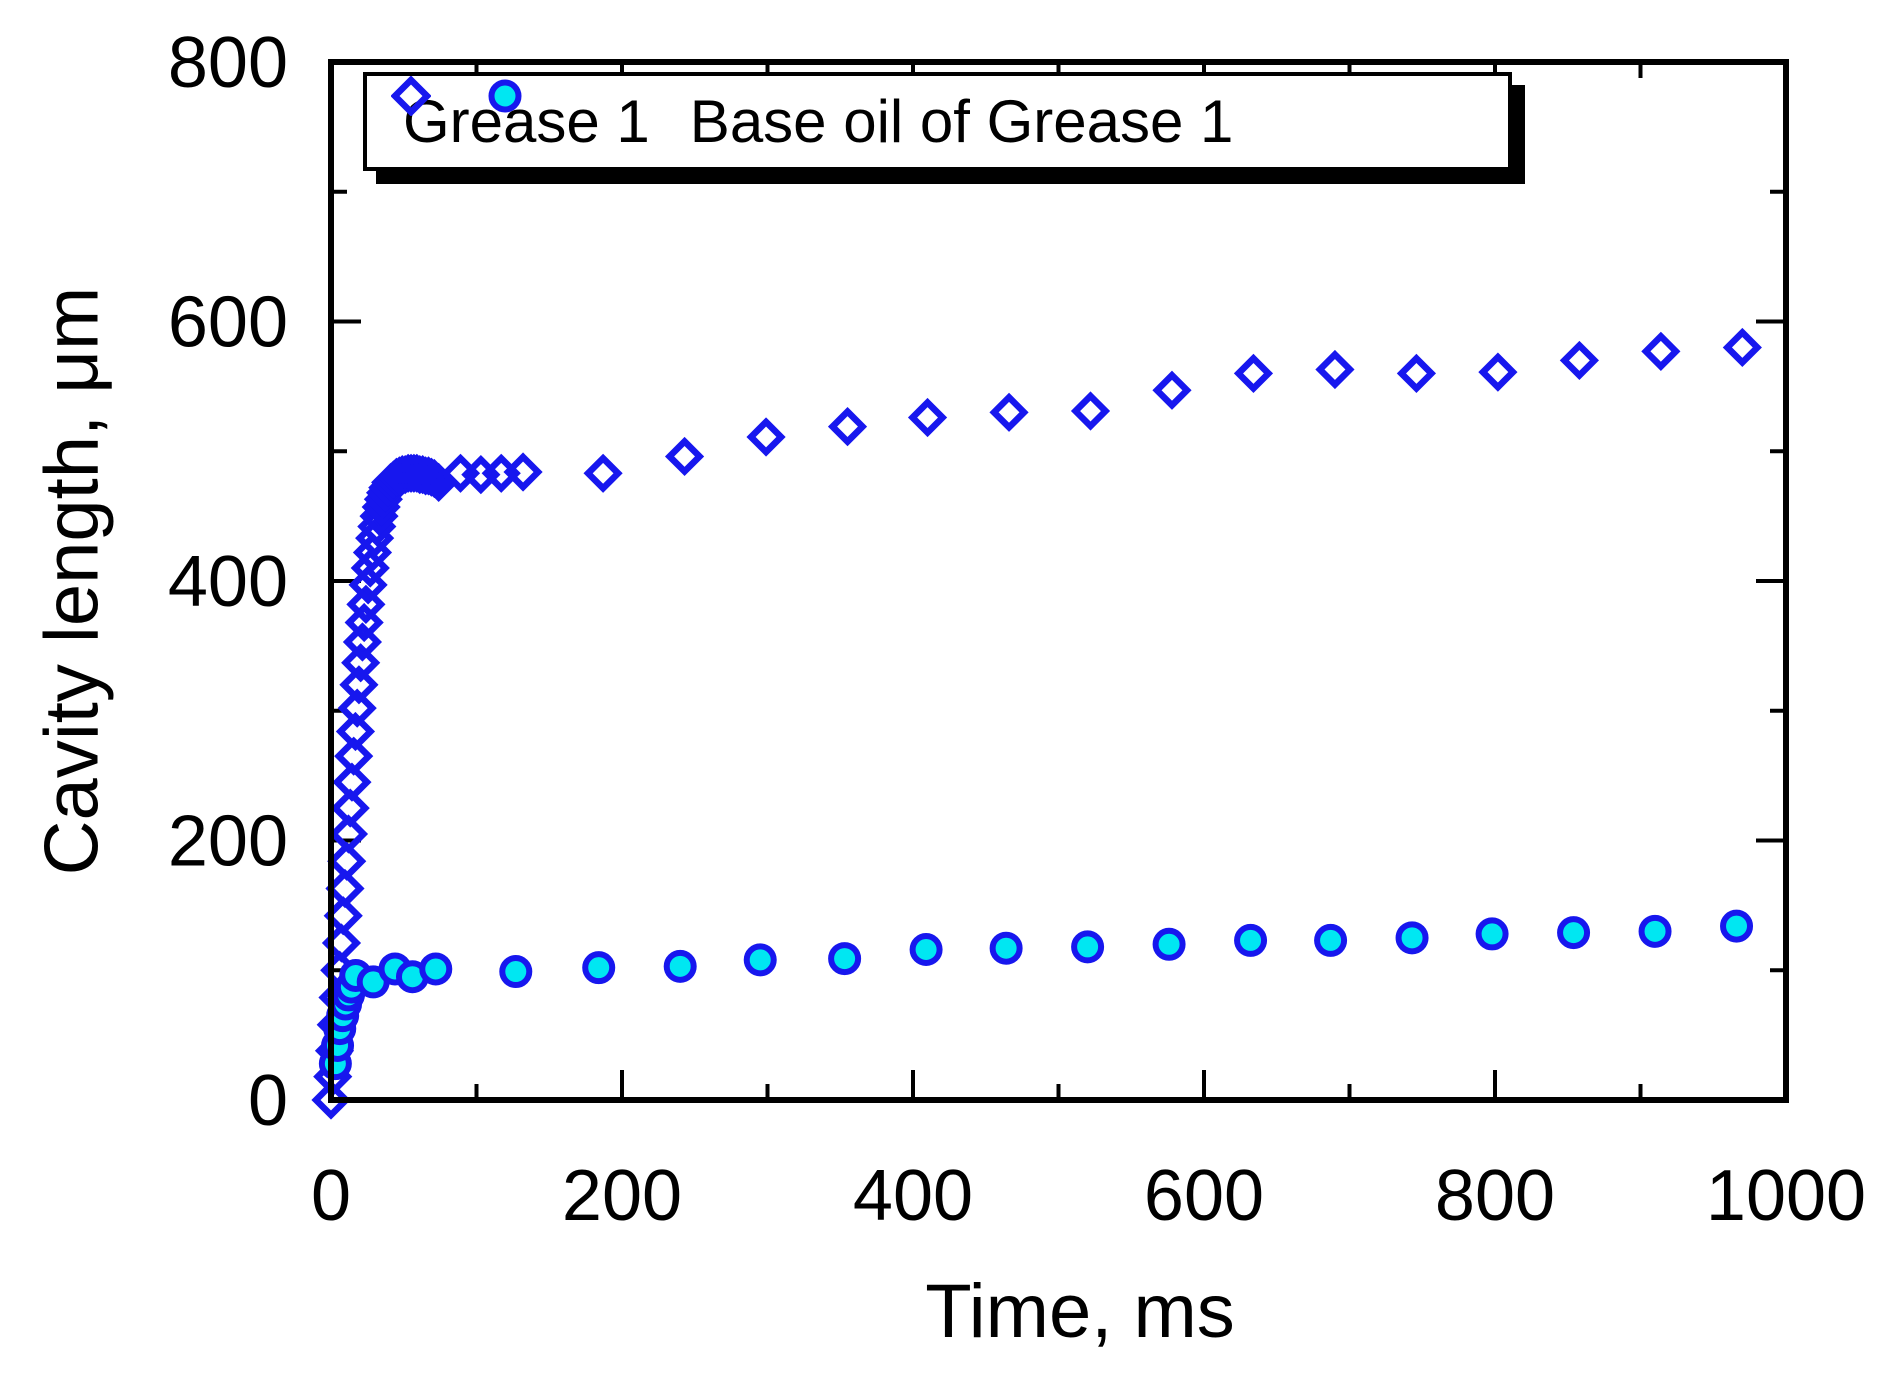 Image resolution: width=1888 pixels, height=1373 pixels. What do you see at coordinates (622, 1196) in the screenshot?
I see `x-tick-label: 200` at bounding box center [622, 1196].